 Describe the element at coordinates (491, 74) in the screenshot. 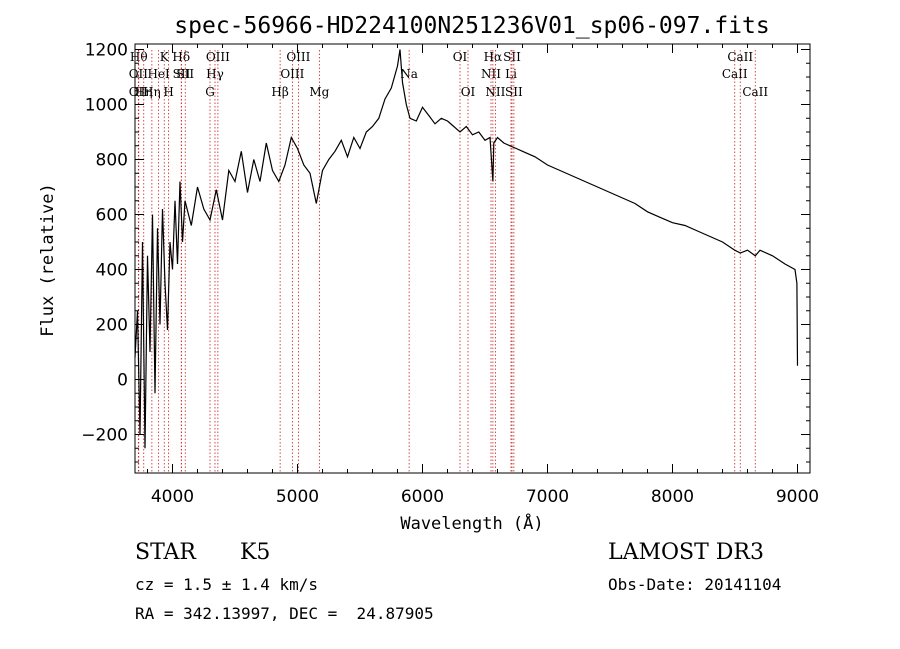

I see `line-label-21: NII` at that location.